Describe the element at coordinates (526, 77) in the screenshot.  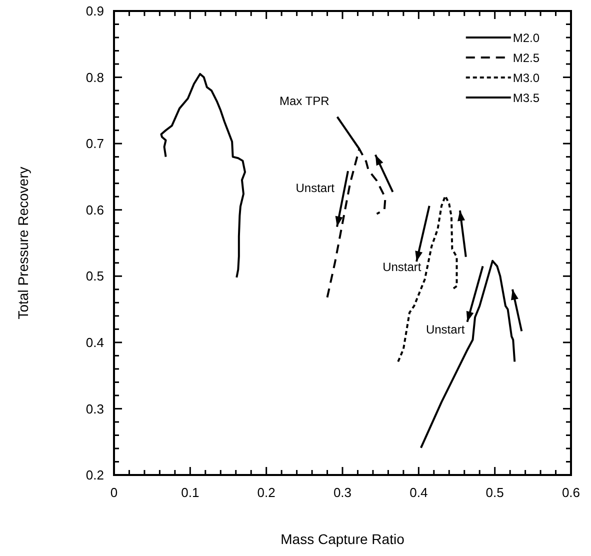
I see `legend-label: M3.0` at that location.